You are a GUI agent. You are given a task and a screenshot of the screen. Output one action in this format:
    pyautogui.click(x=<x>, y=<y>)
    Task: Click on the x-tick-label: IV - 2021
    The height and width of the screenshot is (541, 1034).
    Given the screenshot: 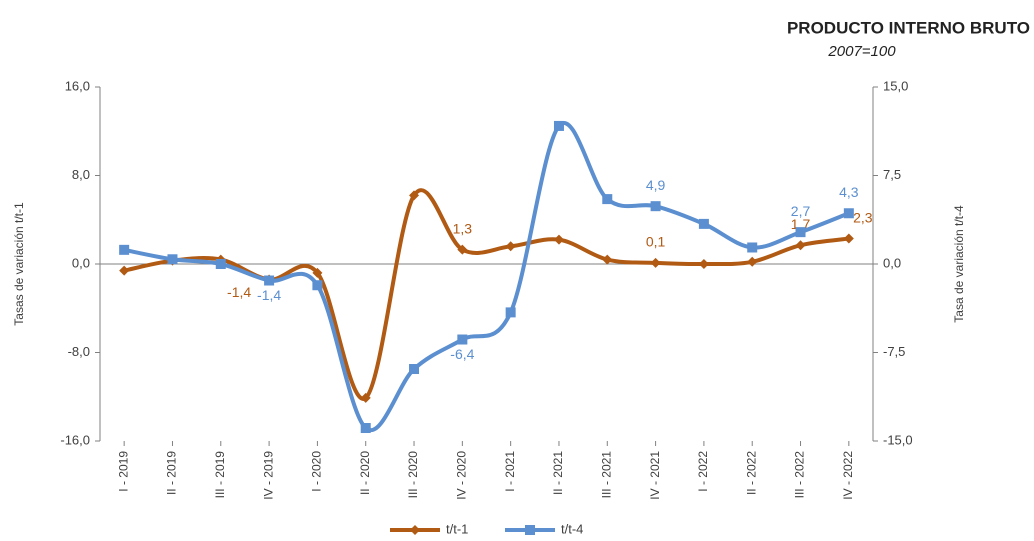 What is the action you would take?
    pyautogui.click(x=655, y=475)
    